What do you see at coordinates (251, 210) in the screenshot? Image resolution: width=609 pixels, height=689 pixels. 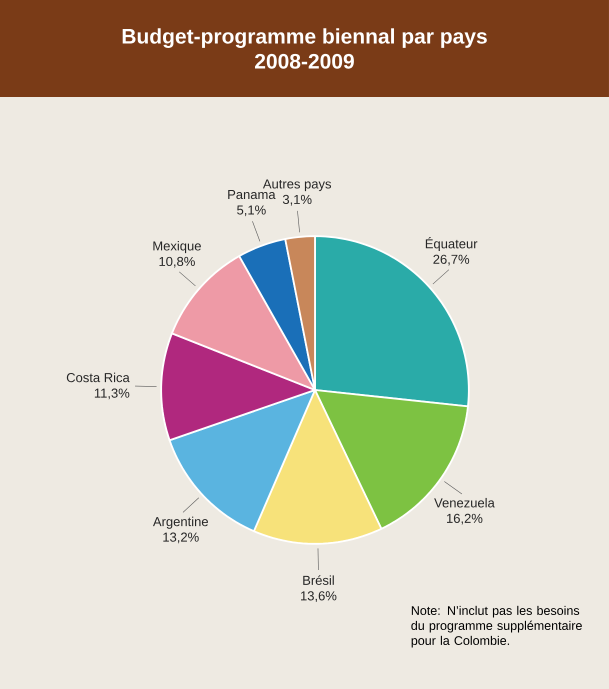 I see `data-label: 5,1%` at bounding box center [251, 210].